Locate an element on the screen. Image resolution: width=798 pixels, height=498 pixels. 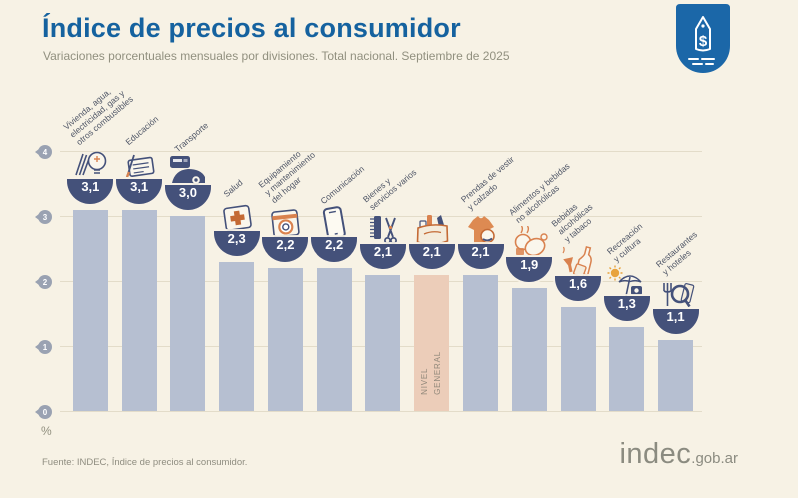
y-axis-tick-4: 4 is located at coordinates (43, 152).